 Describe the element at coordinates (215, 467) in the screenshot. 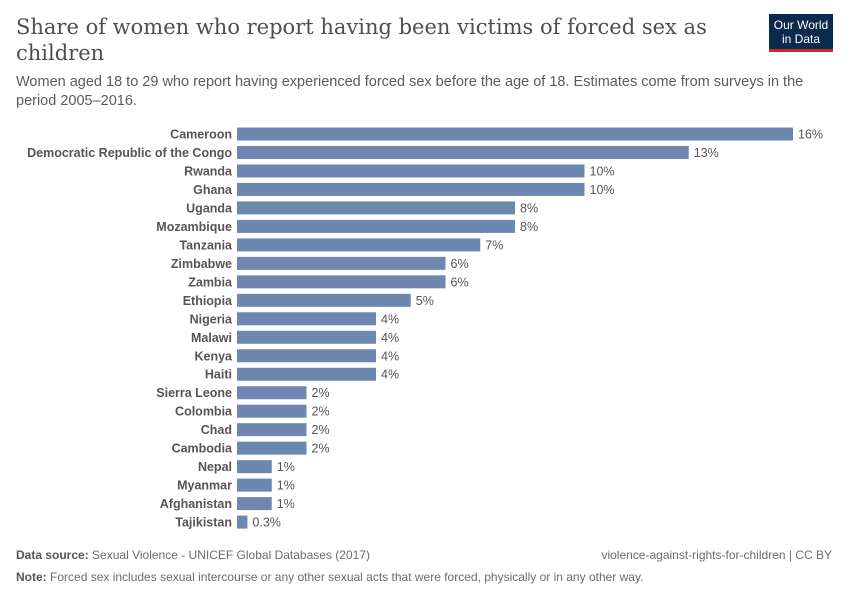

I see `category-label: Nepal` at that location.